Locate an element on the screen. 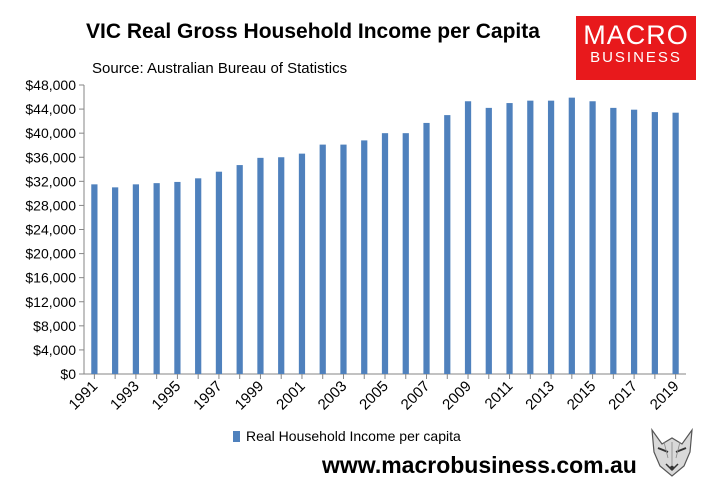 The width and height of the screenshot is (712, 492). y-tick-label: $44,000 is located at coordinates (50, 109).